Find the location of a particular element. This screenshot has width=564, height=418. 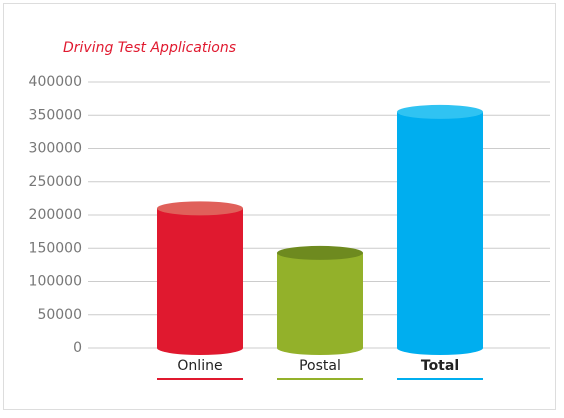

chart-title: Driving Test Applications is located at coordinates (149, 48).